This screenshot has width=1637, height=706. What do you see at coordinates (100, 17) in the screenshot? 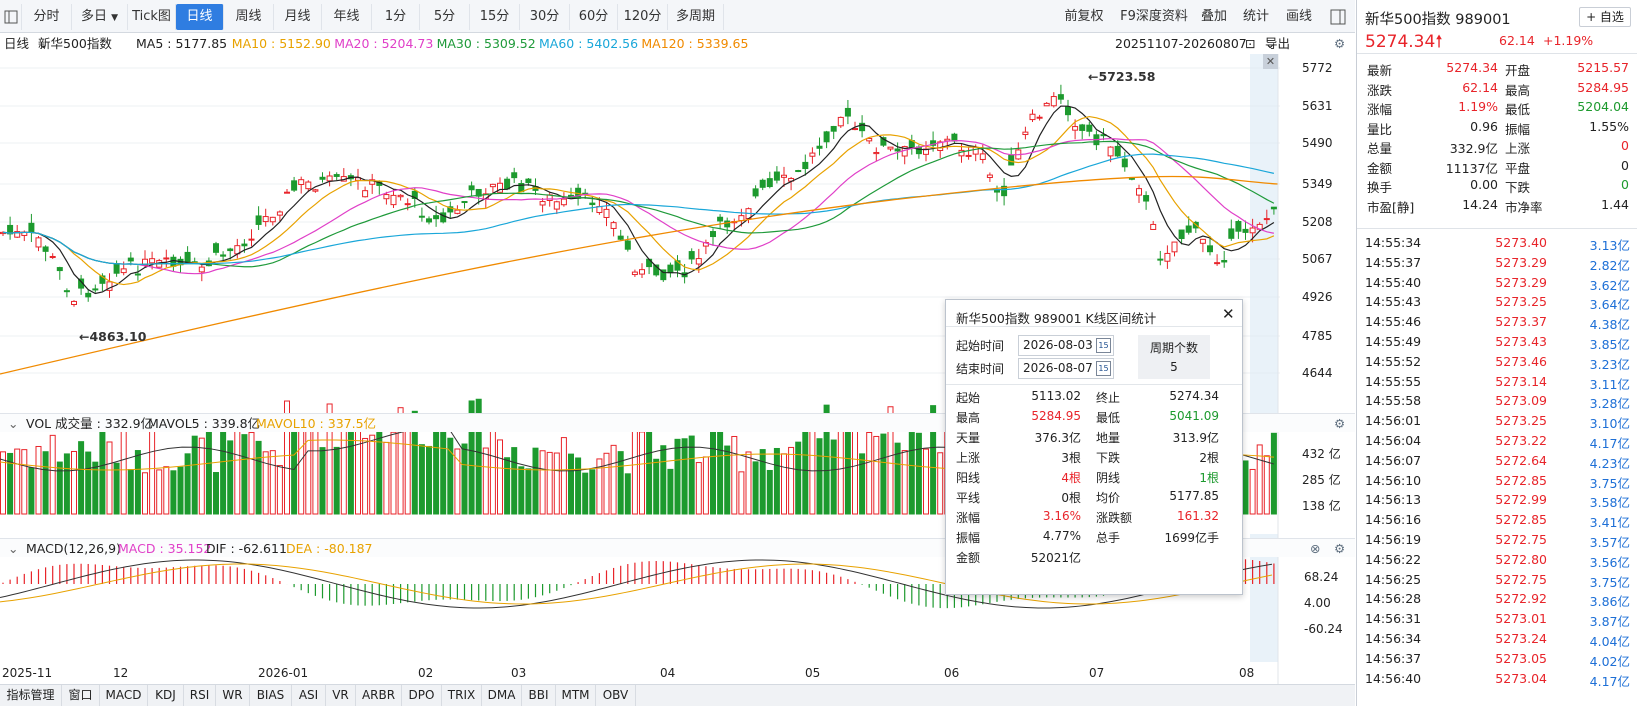
I see `tab-duori: 多日 ▼` at bounding box center [100, 17].